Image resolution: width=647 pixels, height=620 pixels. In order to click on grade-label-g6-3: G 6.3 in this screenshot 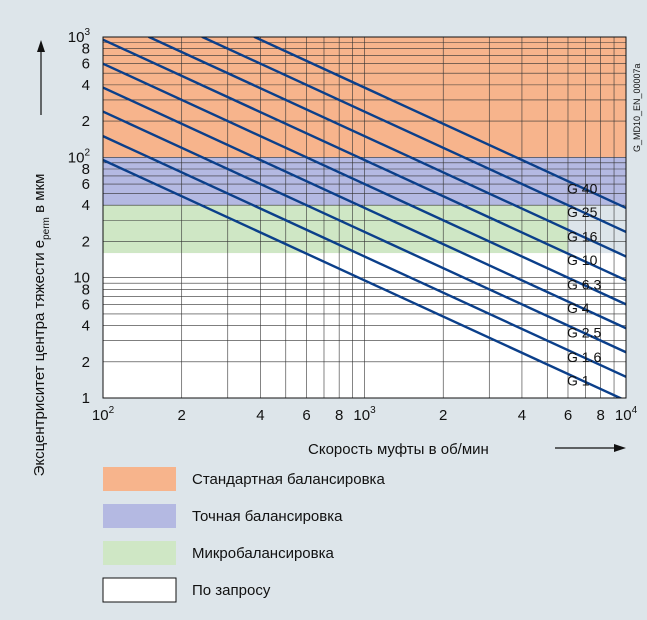, I will do `click(584, 284)`.